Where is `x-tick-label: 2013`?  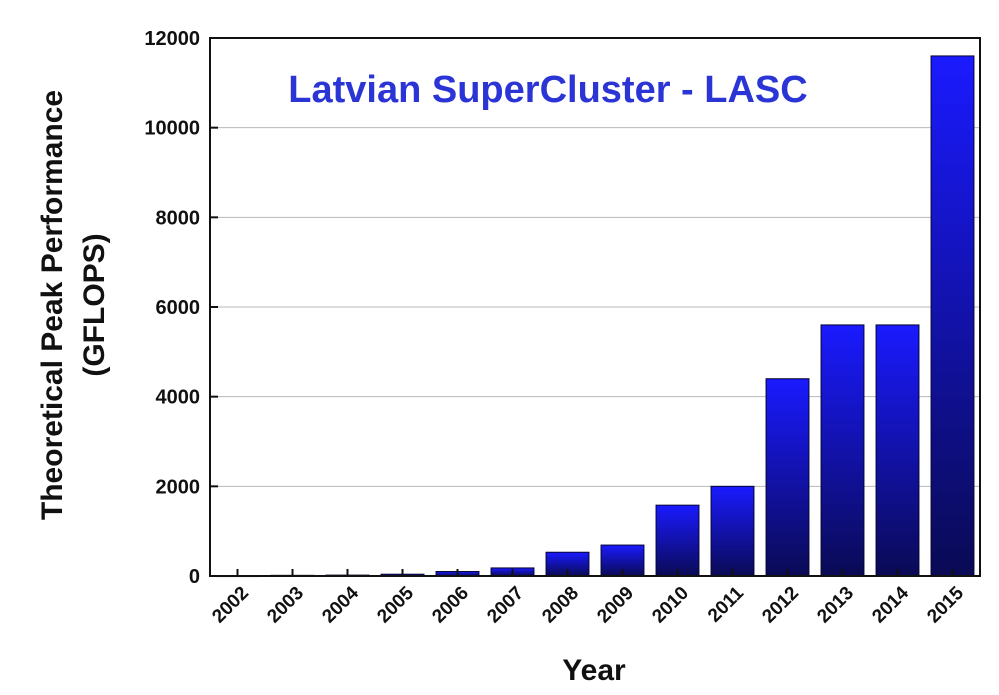
x-tick-label: 2013 is located at coordinates (835, 605).